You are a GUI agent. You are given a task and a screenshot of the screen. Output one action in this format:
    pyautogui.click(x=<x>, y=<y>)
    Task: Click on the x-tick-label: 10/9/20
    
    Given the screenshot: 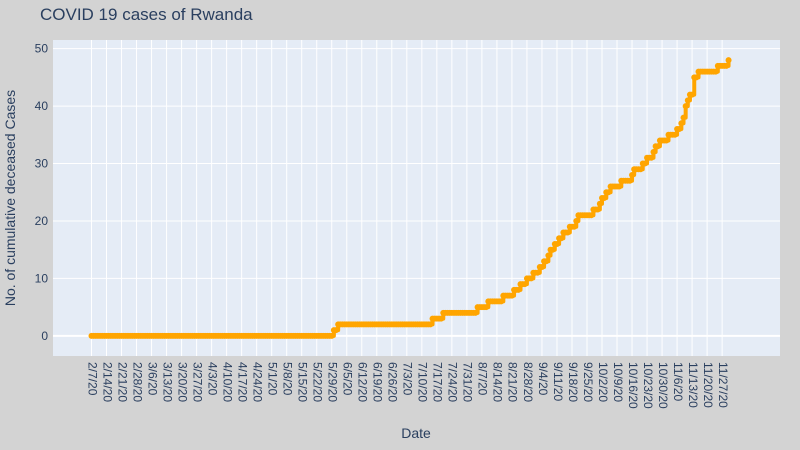 What is the action you would take?
    pyautogui.click(x=618, y=382)
    